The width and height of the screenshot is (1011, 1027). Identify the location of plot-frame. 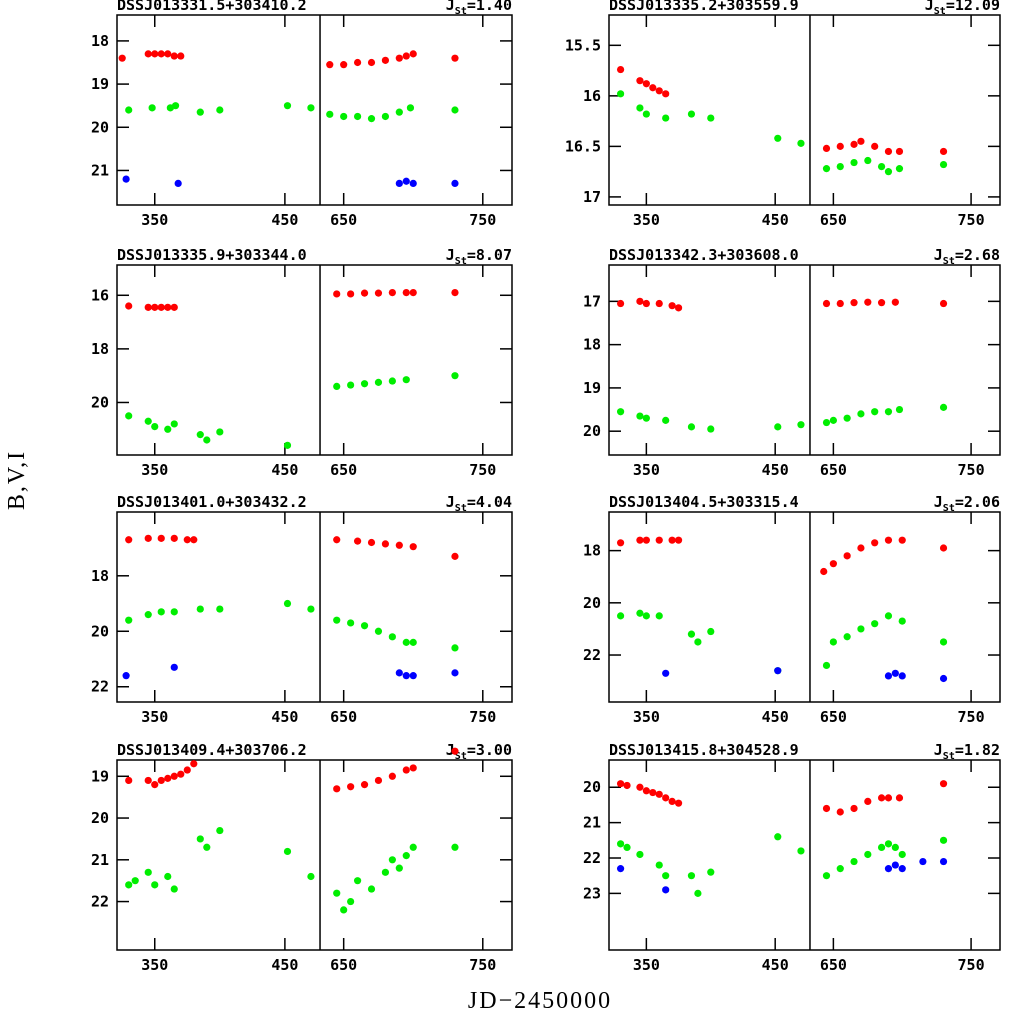
(314, 110).